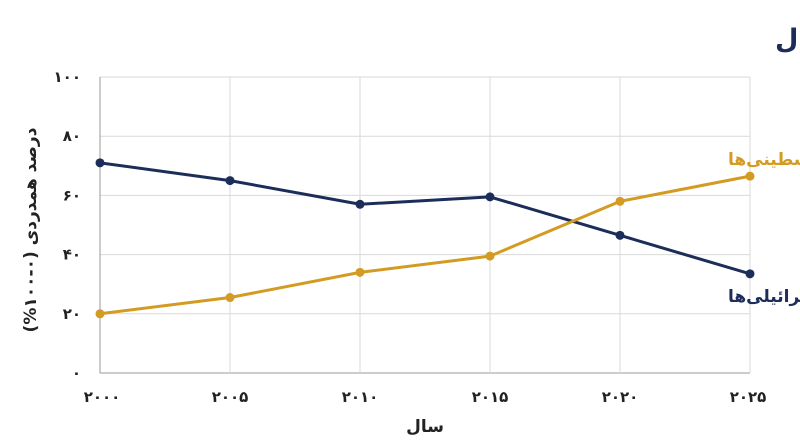 The width and height of the screenshot is (800, 447). Describe the element at coordinates (76, 373) in the screenshot. I see `y-tick-label: ۰` at that location.